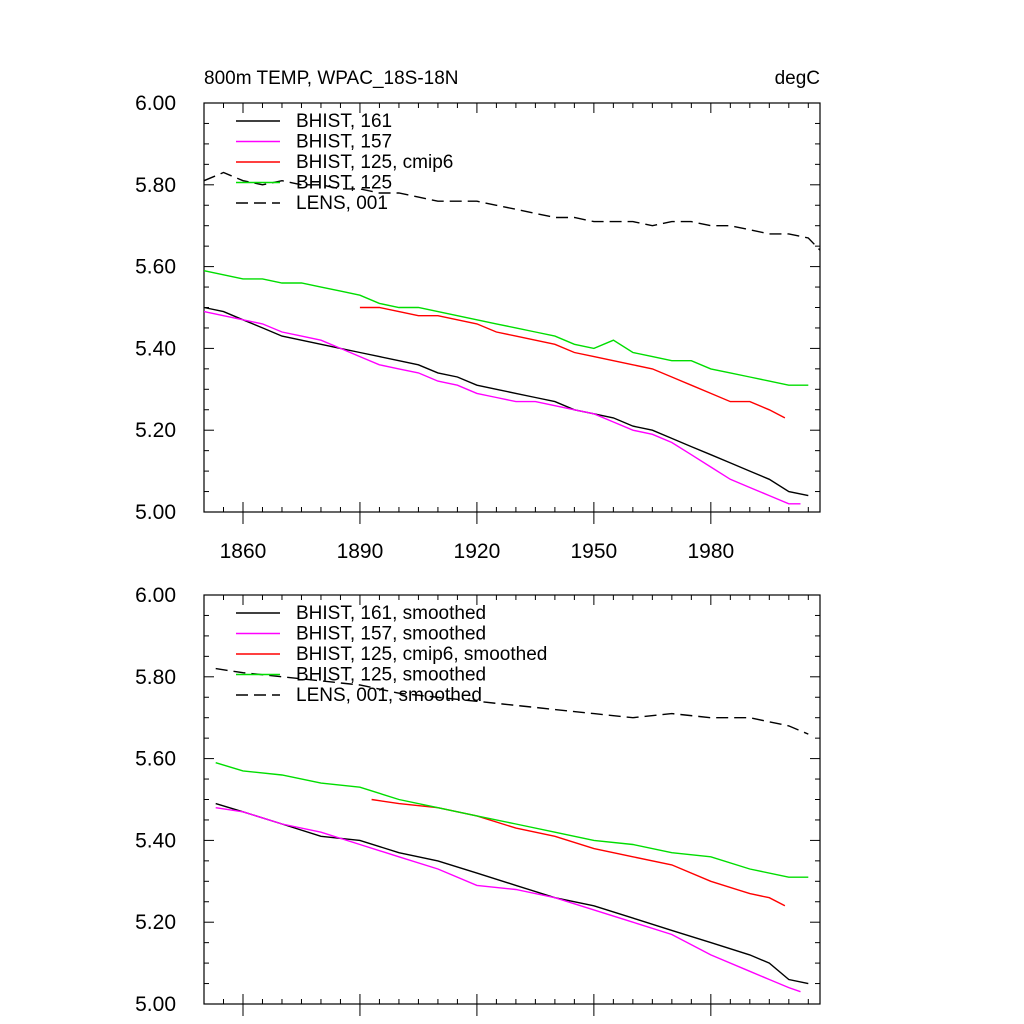 This screenshot has height=1024, width=1024. What do you see at coordinates (155, 922) in the screenshot?
I see `chart2-y-tick-label: 5.20` at bounding box center [155, 922].